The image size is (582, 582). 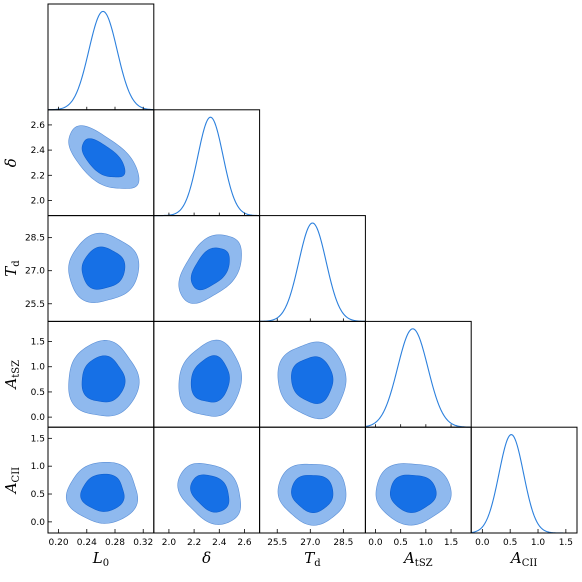 I want to click on x-axis-label-4: ACII, so click(x=523, y=559).